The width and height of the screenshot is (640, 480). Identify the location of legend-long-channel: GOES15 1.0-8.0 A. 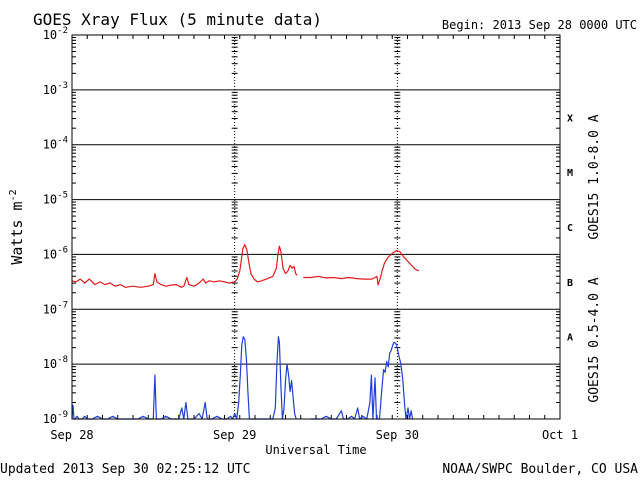
(594, 176).